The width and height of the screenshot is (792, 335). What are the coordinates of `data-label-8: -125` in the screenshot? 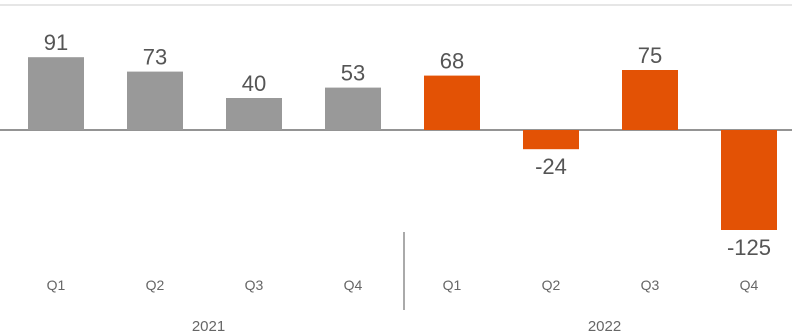 It's located at (749, 247).